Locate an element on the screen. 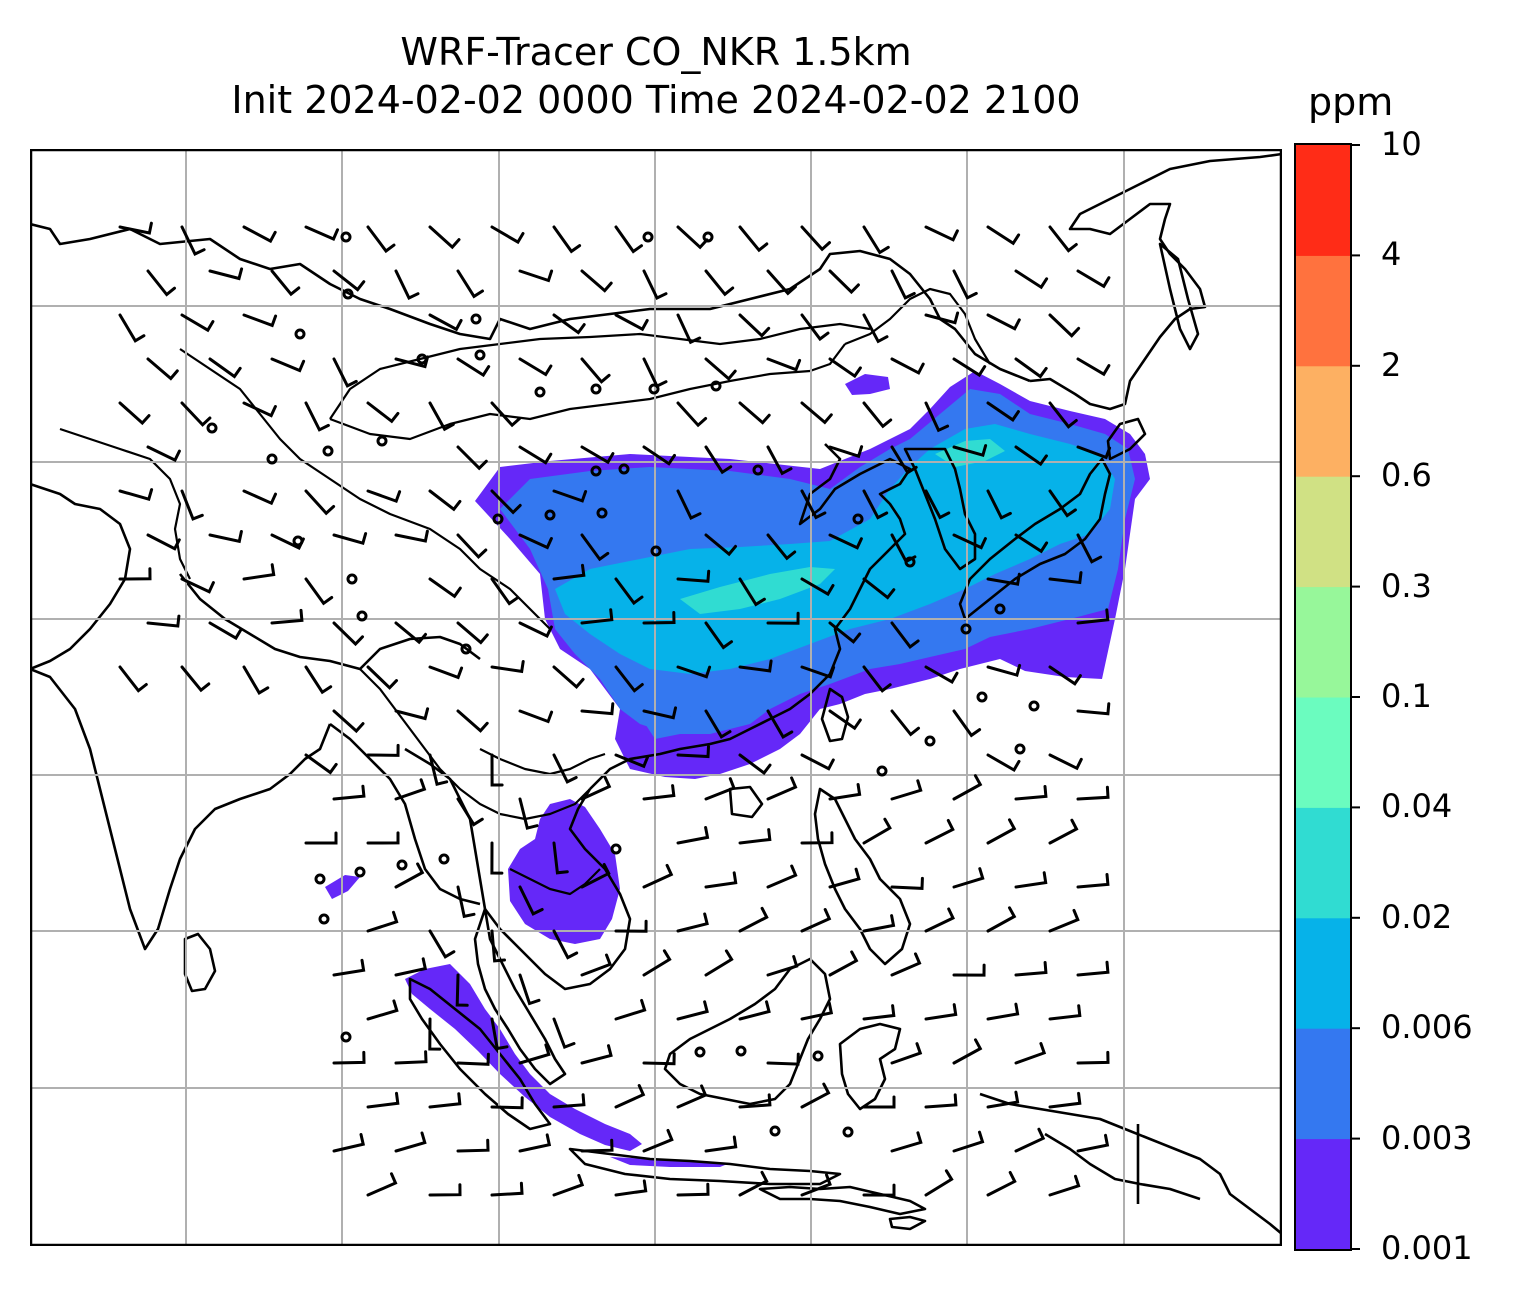 This screenshot has height=1306, width=1528. colorbar-tick-label: 0.1 is located at coordinates (1406, 696).